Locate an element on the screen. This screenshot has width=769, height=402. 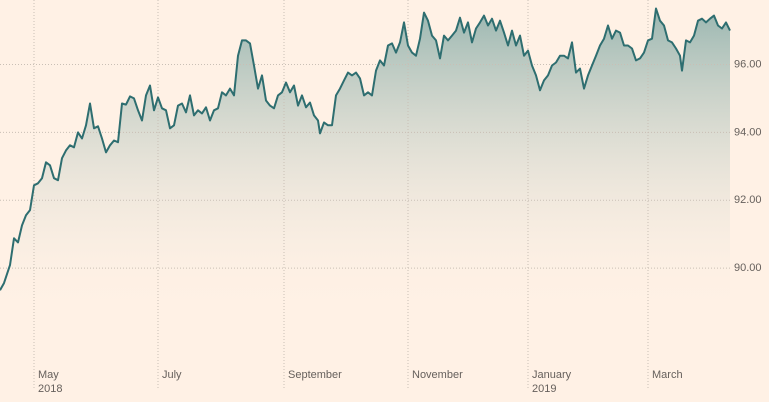
x-tick-label: July is located at coordinates (172, 375).